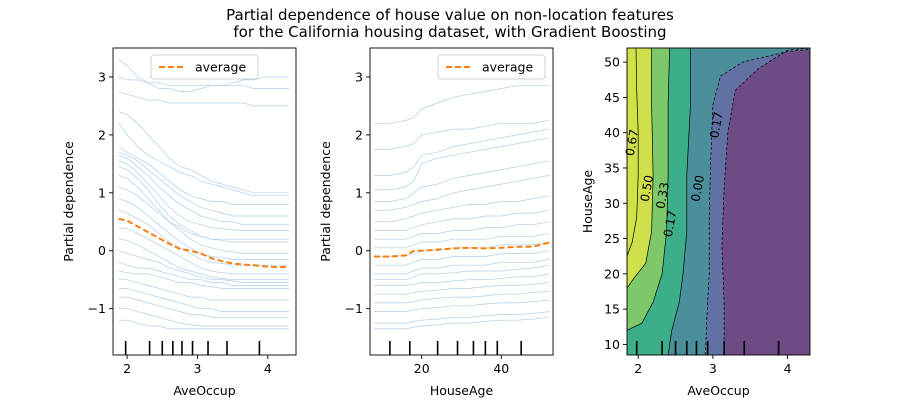 The width and height of the screenshot is (900, 400). What do you see at coordinates (612, 167) in the screenshot?
I see `y-tick-label: 35` at bounding box center [612, 167].